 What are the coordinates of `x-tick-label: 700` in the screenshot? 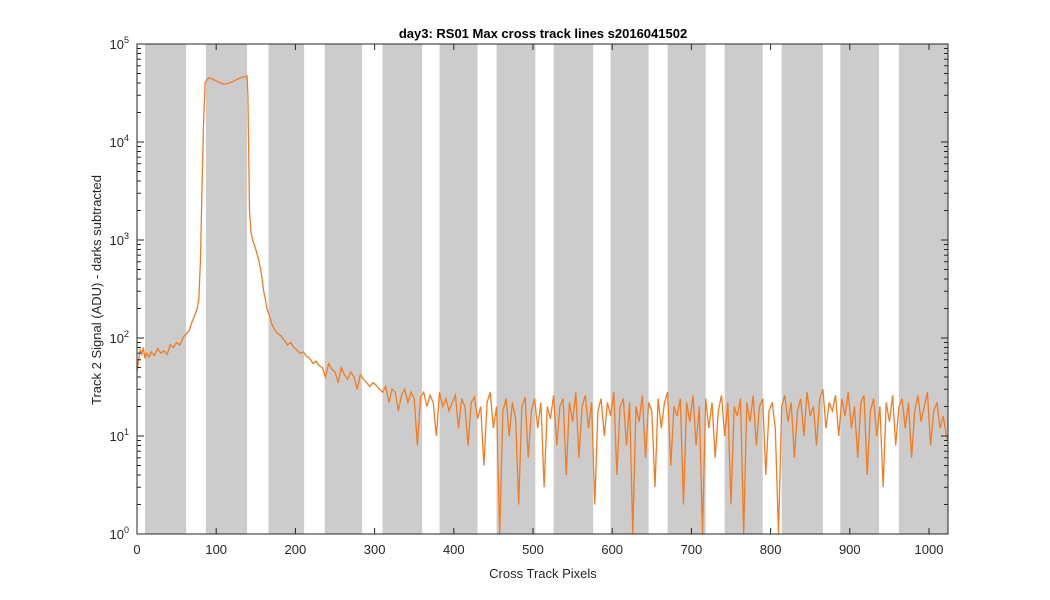 It's located at (692, 549).